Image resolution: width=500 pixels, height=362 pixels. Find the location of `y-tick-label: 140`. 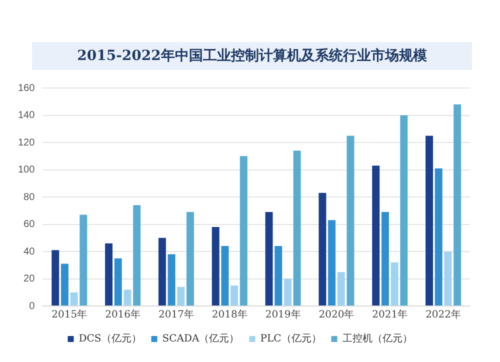

y-tick-label: 140 is located at coordinates (27, 115).